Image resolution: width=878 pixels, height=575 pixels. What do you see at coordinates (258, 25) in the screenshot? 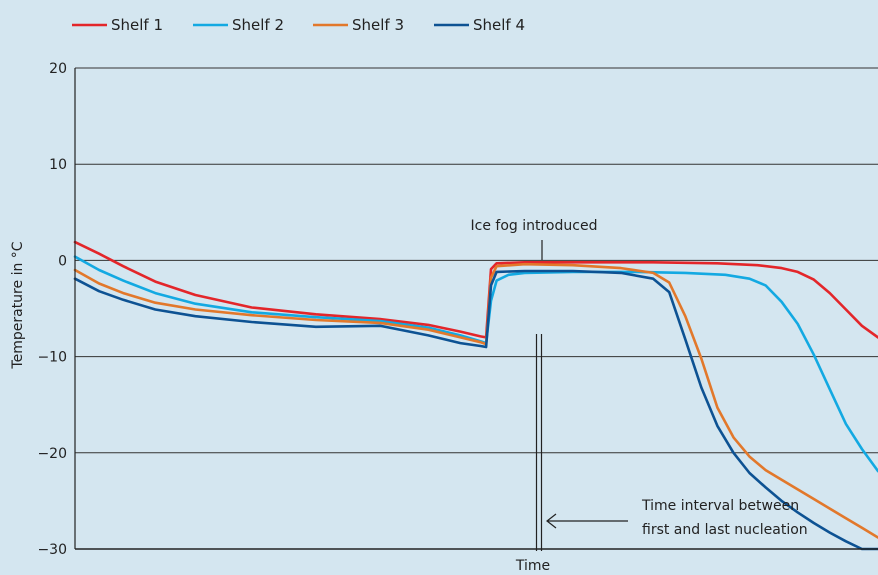
I see `legend-label-shelf-2: Shelf 2` at bounding box center [258, 25].